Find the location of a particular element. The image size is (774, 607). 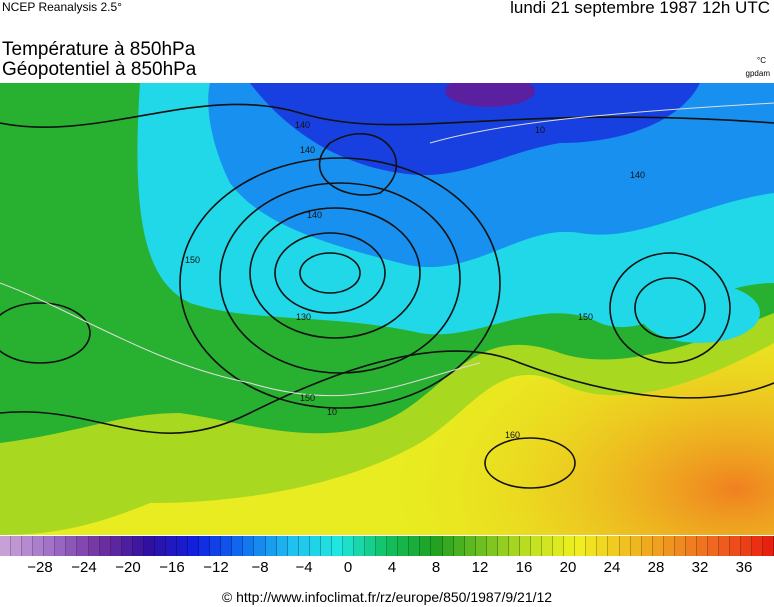

colorbar-label: 0 is located at coordinates (348, 567).